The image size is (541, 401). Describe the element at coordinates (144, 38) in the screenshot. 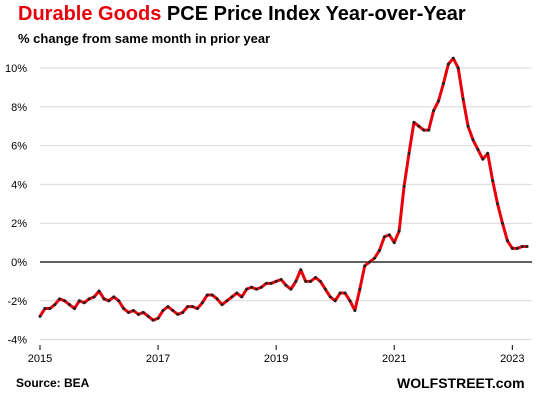

I see `chart-subtitle: % change from same month in prior year` at that location.